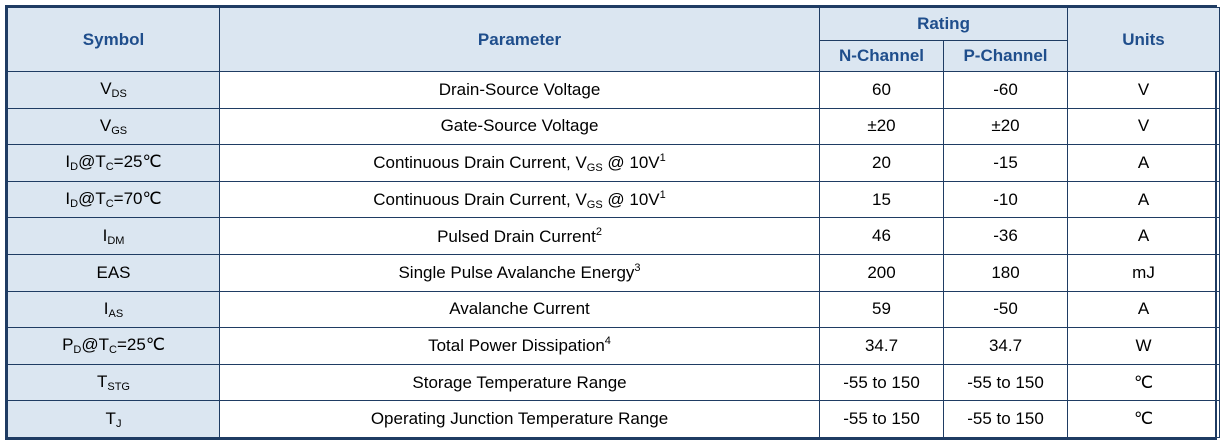 The height and width of the screenshot is (445, 1222). Describe the element at coordinates (943, 24) in the screenshot. I see `header-rating: Rating` at that location.